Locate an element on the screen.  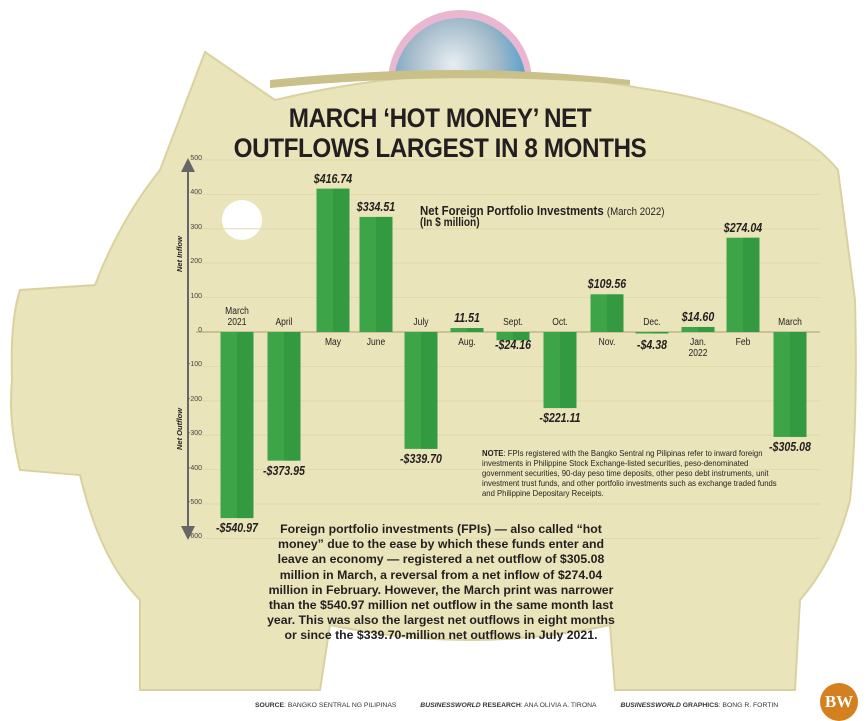
data-label: -$540.97 is located at coordinates (237, 528).